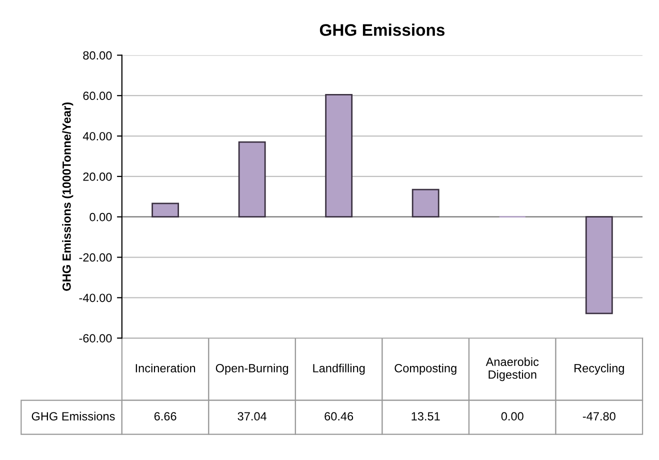 This screenshot has width=659, height=460. What do you see at coordinates (339, 416) in the screenshot?
I see `data-label: 60.46` at bounding box center [339, 416].